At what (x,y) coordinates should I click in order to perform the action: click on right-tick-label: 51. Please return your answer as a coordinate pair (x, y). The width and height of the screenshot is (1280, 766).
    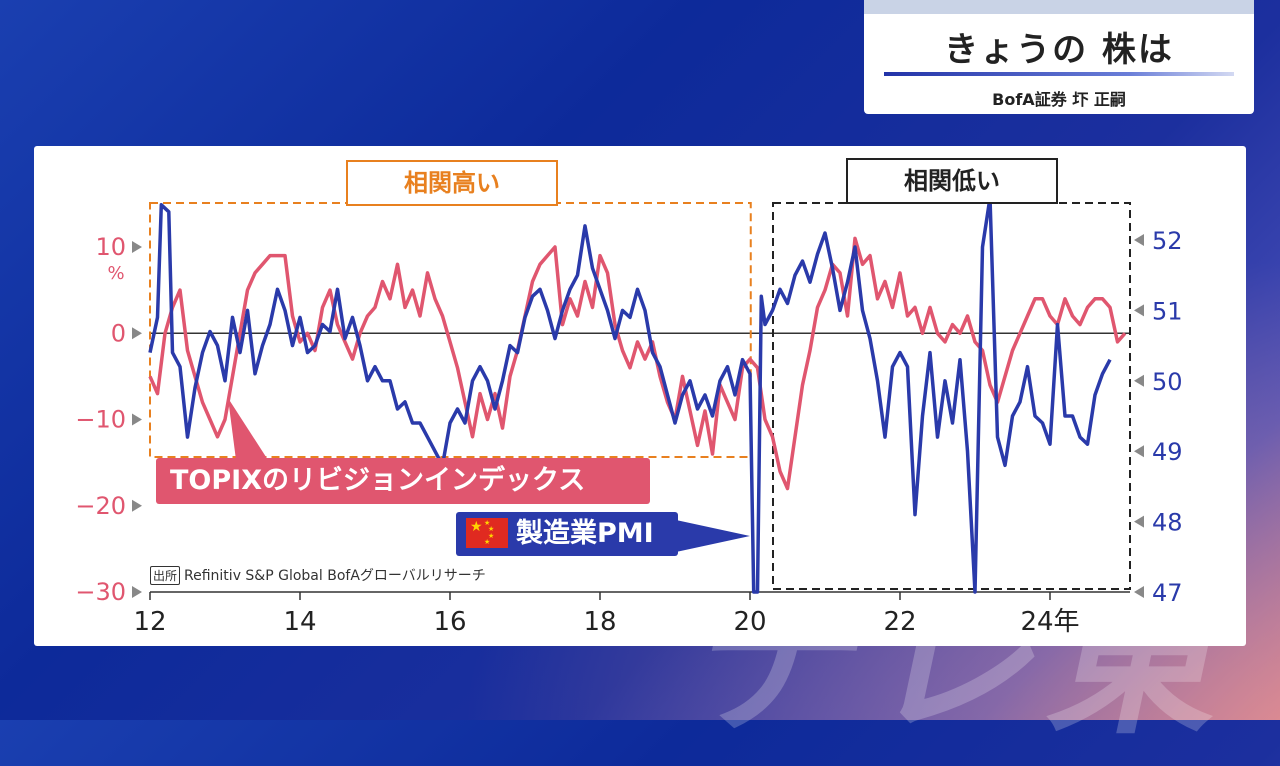
    Looking at the image, I should click on (1167, 311).